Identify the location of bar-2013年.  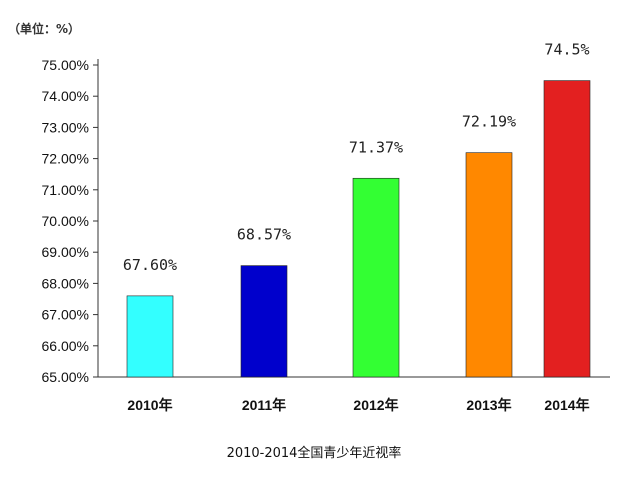
(489, 265).